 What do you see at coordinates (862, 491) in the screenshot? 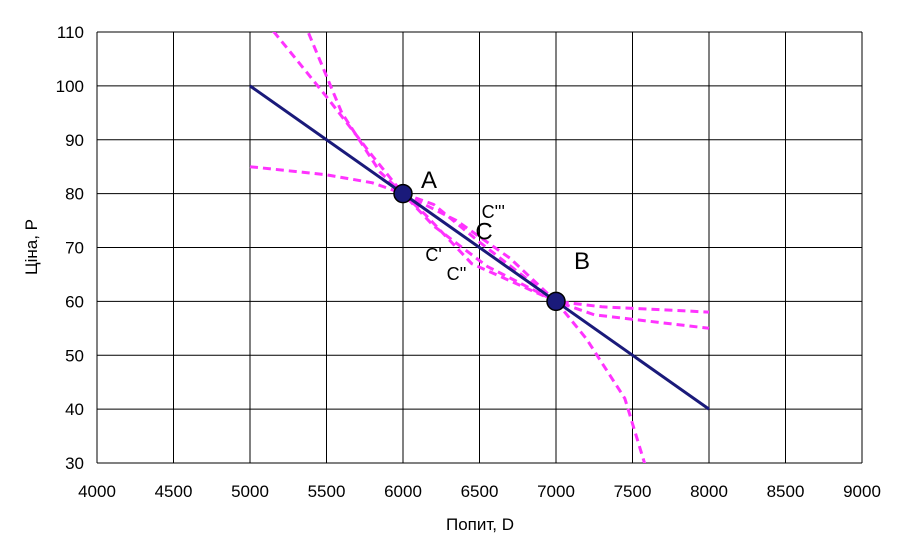
I see `x-tick-label: 9000` at bounding box center [862, 491].